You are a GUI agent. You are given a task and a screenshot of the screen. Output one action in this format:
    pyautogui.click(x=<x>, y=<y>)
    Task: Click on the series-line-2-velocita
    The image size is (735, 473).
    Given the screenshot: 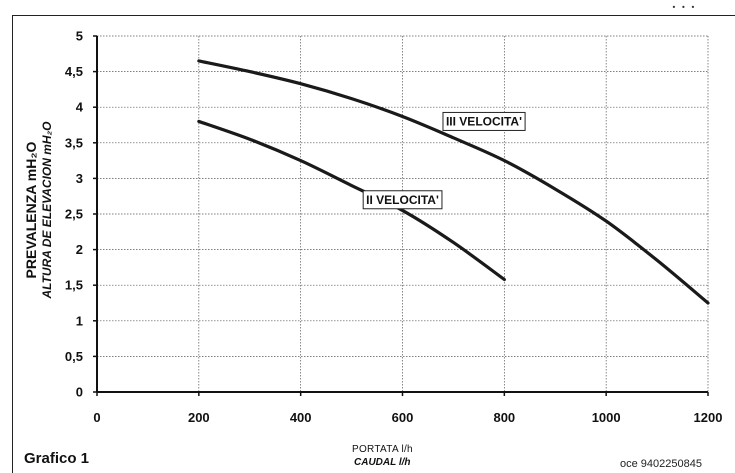 What is the action you would take?
    pyautogui.click(x=351, y=200)
    